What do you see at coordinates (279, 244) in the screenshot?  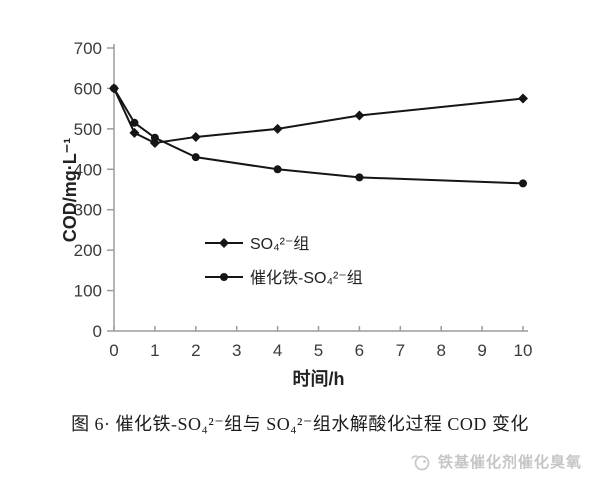 I see `legend-label-1: SO₄²⁻组` at bounding box center [279, 244].